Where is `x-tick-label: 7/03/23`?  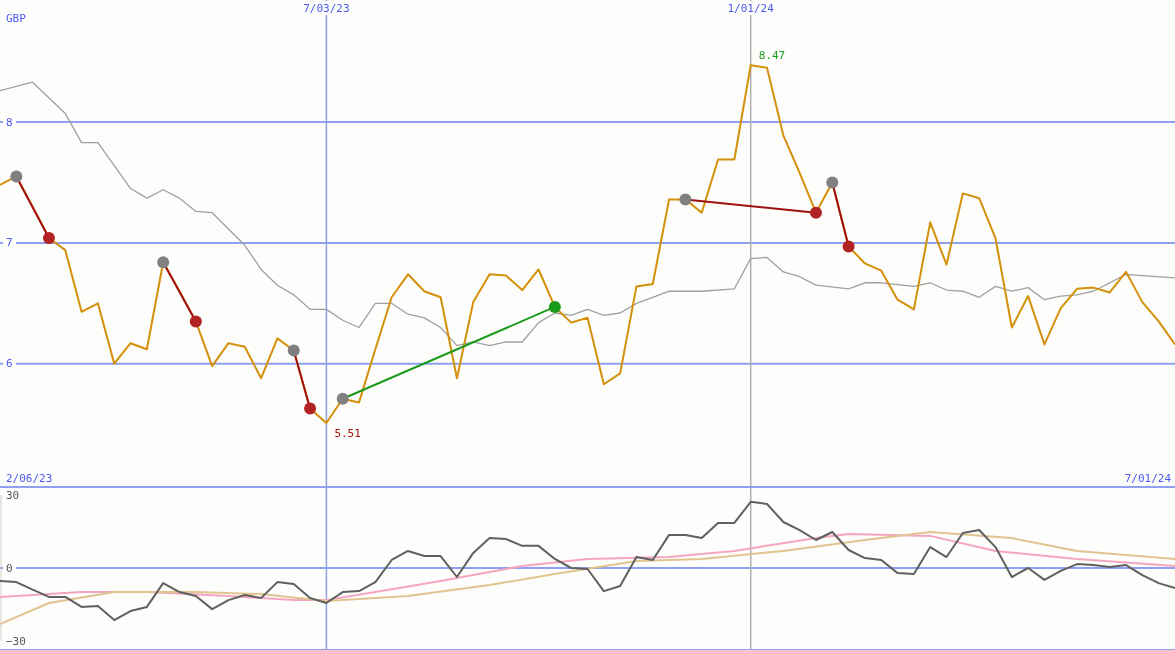
x-tick-label: 7/03/23 is located at coordinates (326, 8).